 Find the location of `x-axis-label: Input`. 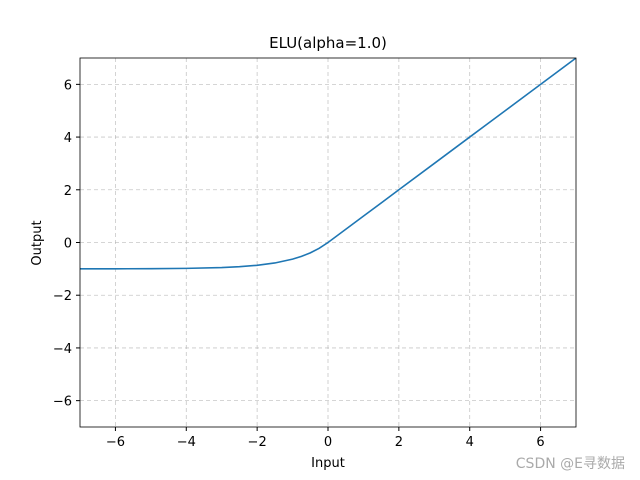

x-axis-label: Input is located at coordinates (328, 463).